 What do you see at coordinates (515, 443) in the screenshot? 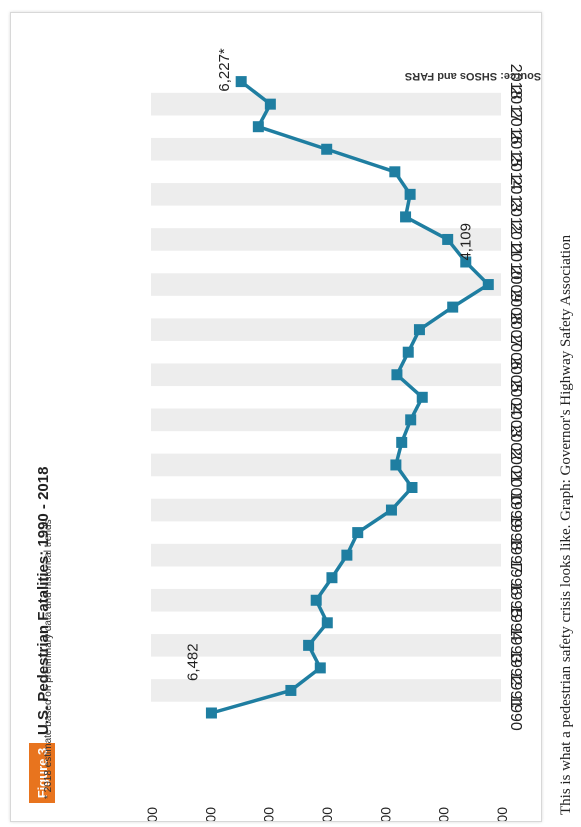
I see `x-tick-label: 2002` at bounding box center [515, 443].